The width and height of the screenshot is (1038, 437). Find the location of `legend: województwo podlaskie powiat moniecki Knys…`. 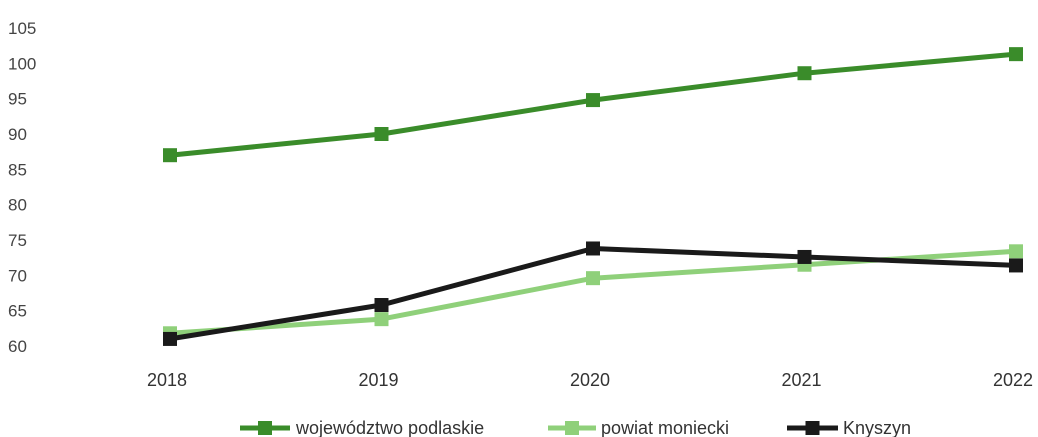

legend: województwo podlaskie powiat moniecki Knys… is located at coordinates (575, 427).